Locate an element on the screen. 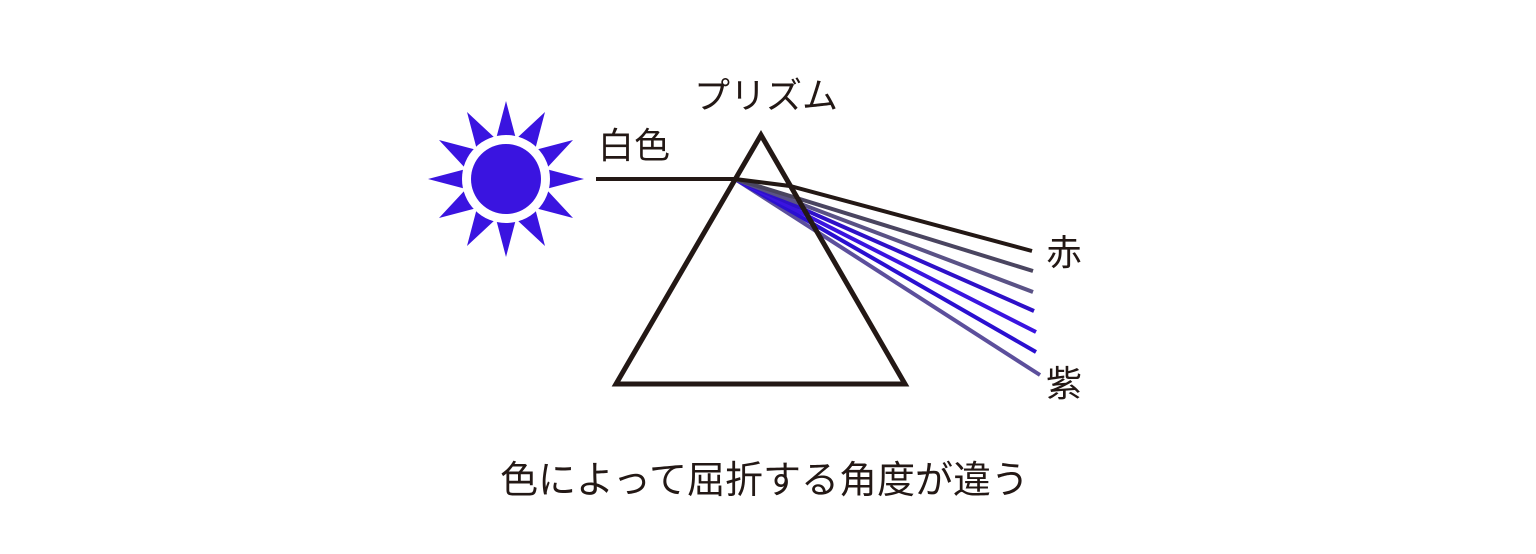 This screenshot has width=1536, height=554. dispersed-rays is located at coordinates (887, 277).